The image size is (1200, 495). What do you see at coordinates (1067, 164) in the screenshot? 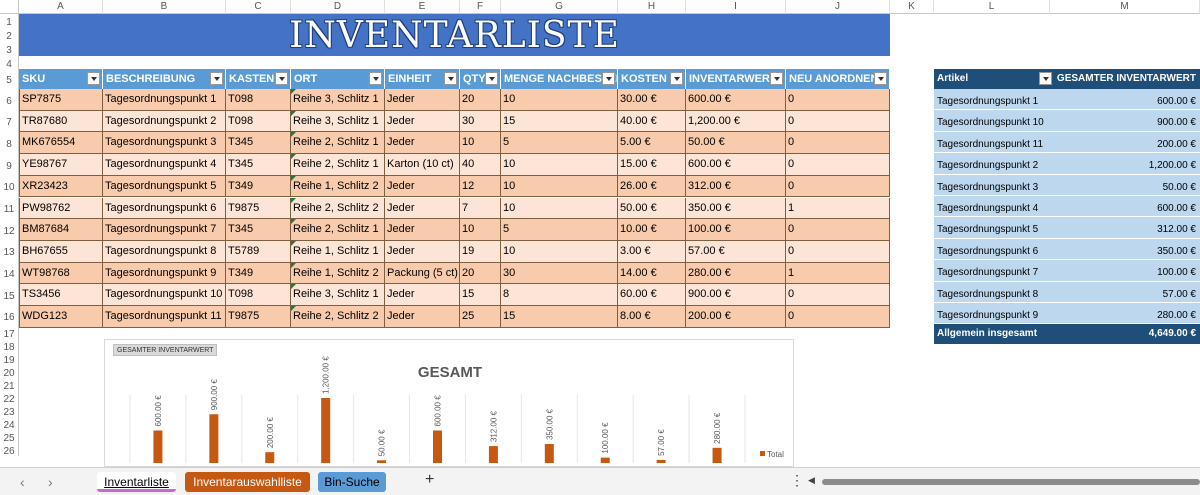
I see `pivot-row: Tagesordnungspunkt 2 1,200.00 €` at bounding box center [1067, 164].